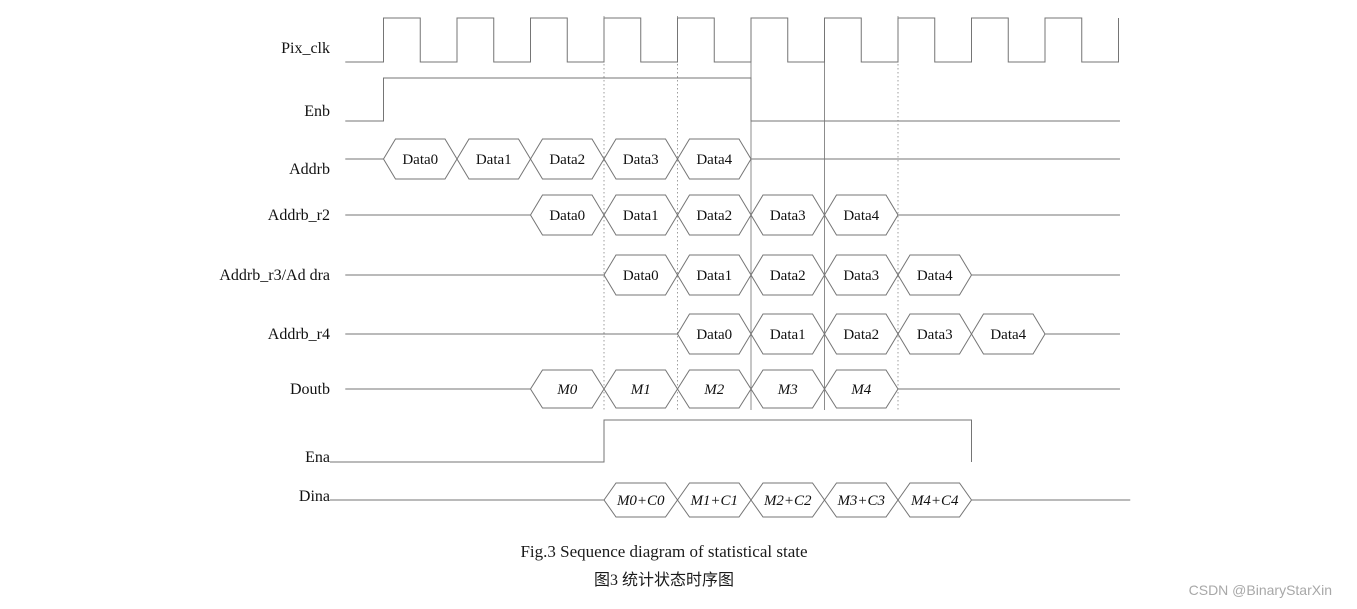  Describe the element at coordinates (314, 496) in the screenshot. I see `signal-label-dina: Dina` at that location.